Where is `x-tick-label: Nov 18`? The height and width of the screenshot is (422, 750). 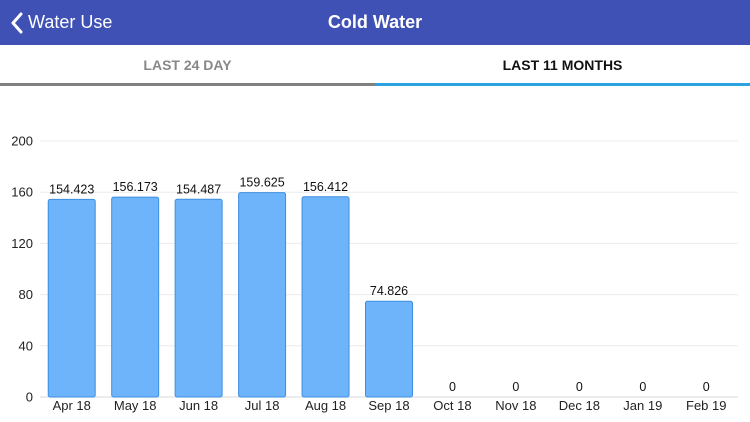
x-tick-label: Nov 18 is located at coordinates (515, 405).